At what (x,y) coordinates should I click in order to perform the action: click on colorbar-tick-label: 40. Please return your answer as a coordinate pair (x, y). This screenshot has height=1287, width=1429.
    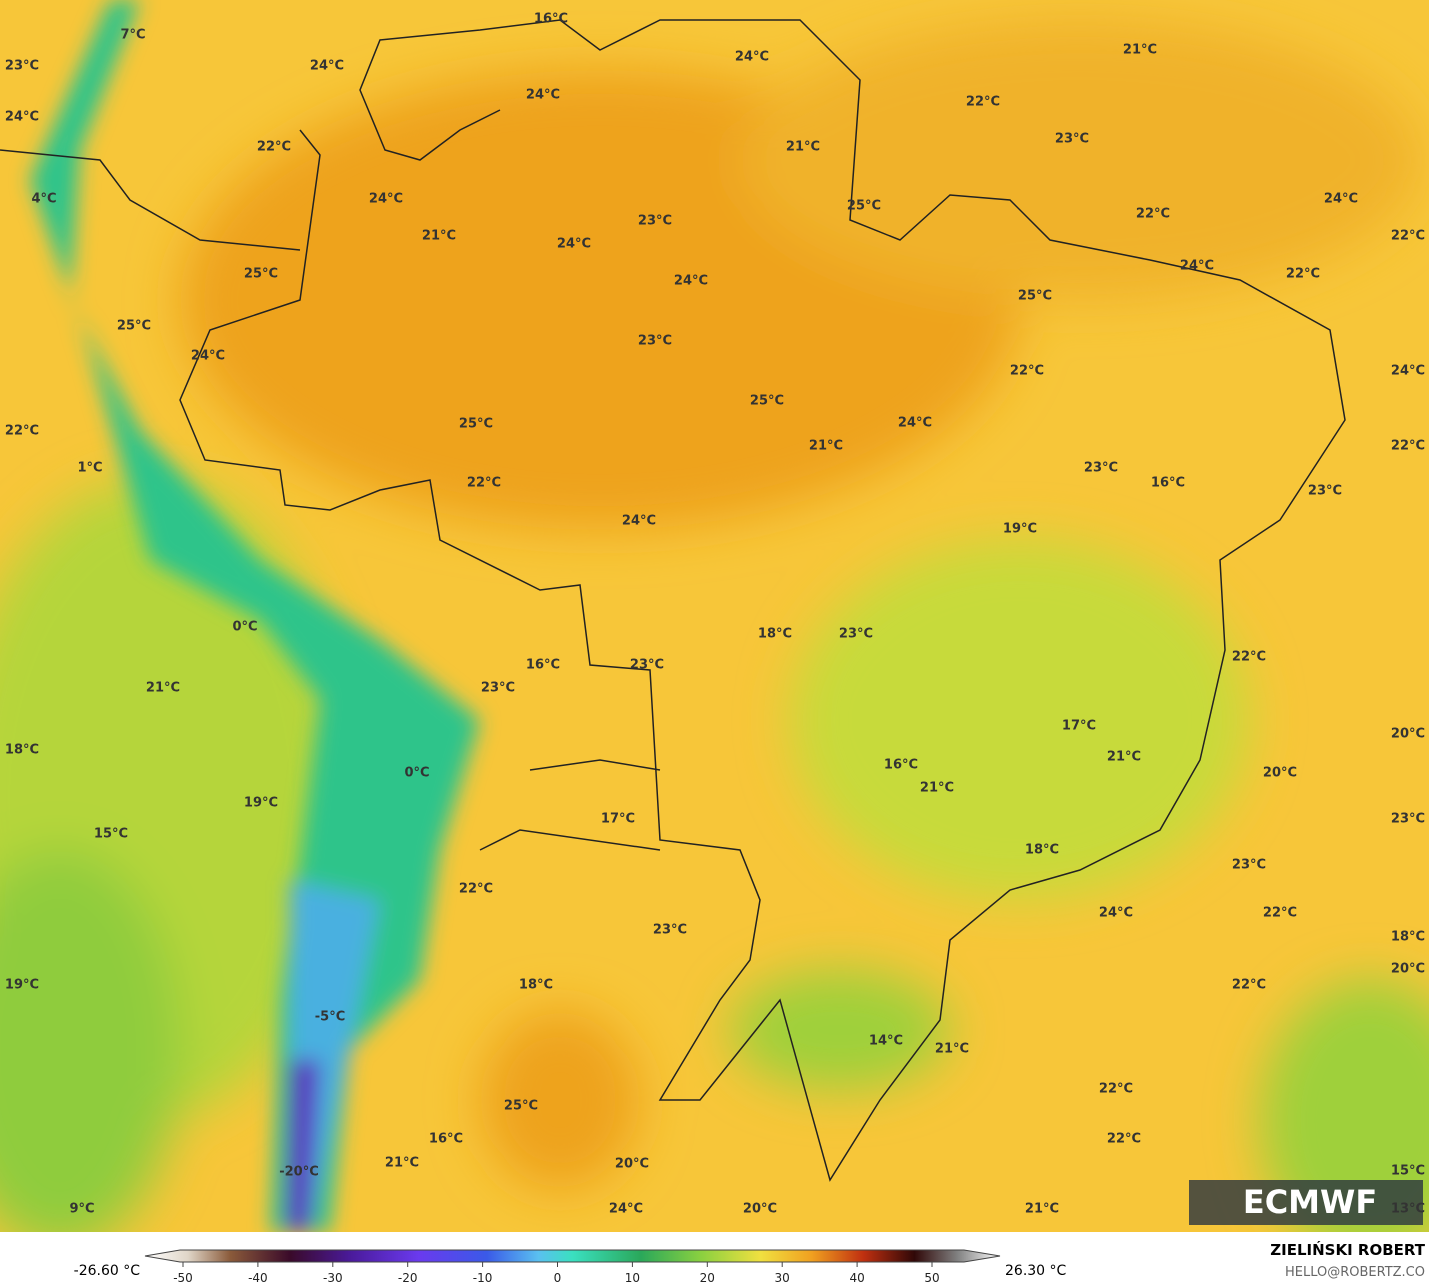
    Looking at the image, I should click on (856, 1278).